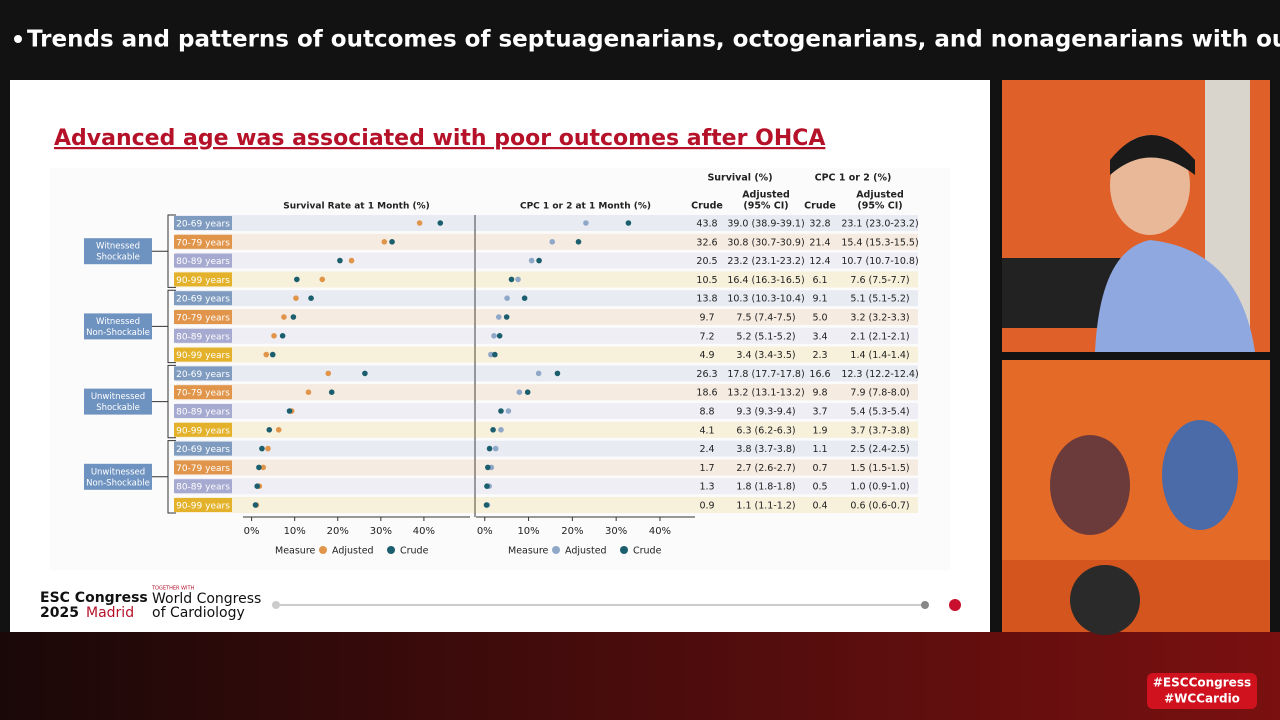  What do you see at coordinates (879, 242) in the screenshot?
I see `table-cell: 15.4 (15.3-15.5)` at bounding box center [879, 242].